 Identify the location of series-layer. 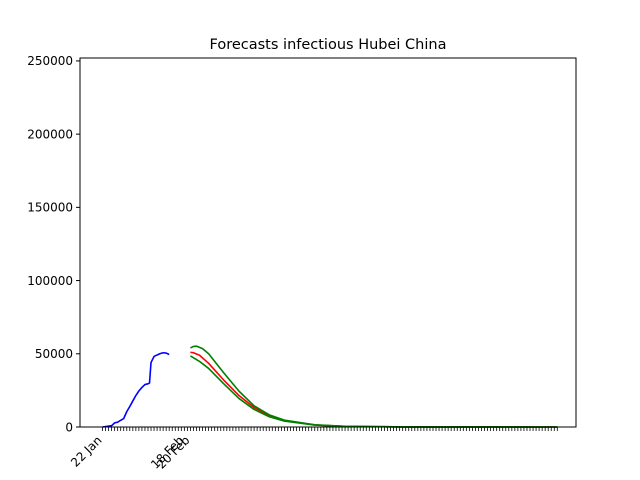
(330, 386).